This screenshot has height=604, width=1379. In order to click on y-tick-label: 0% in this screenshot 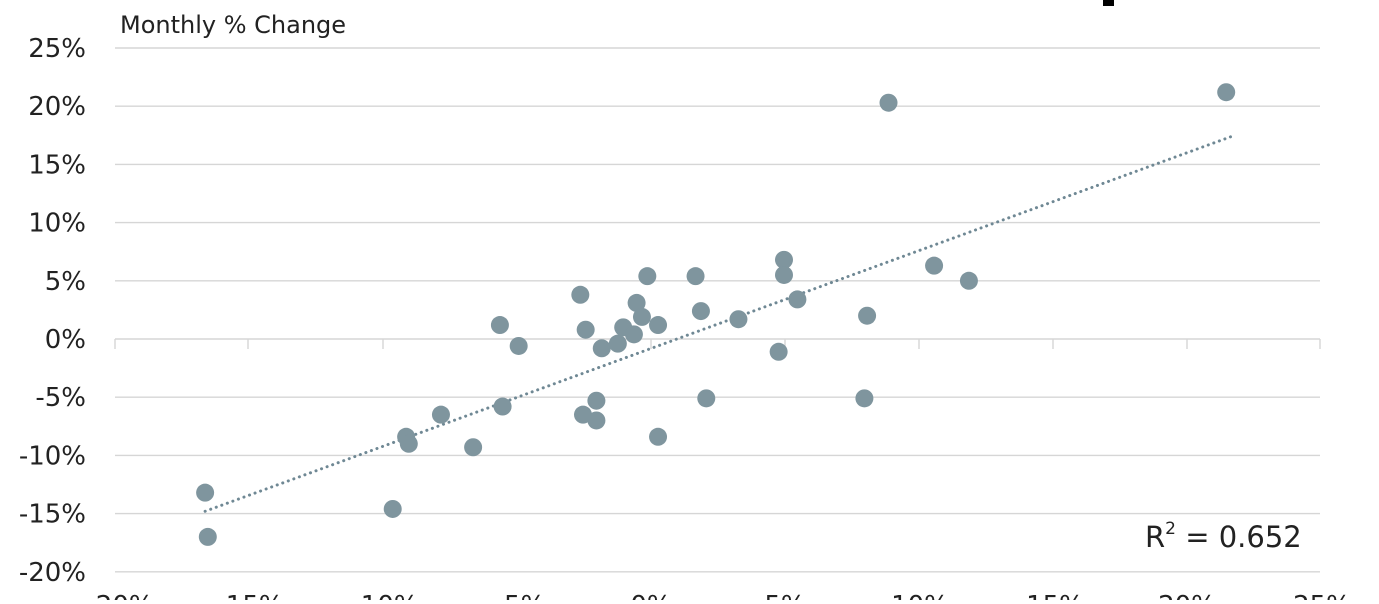, I will do `click(65, 340)`.